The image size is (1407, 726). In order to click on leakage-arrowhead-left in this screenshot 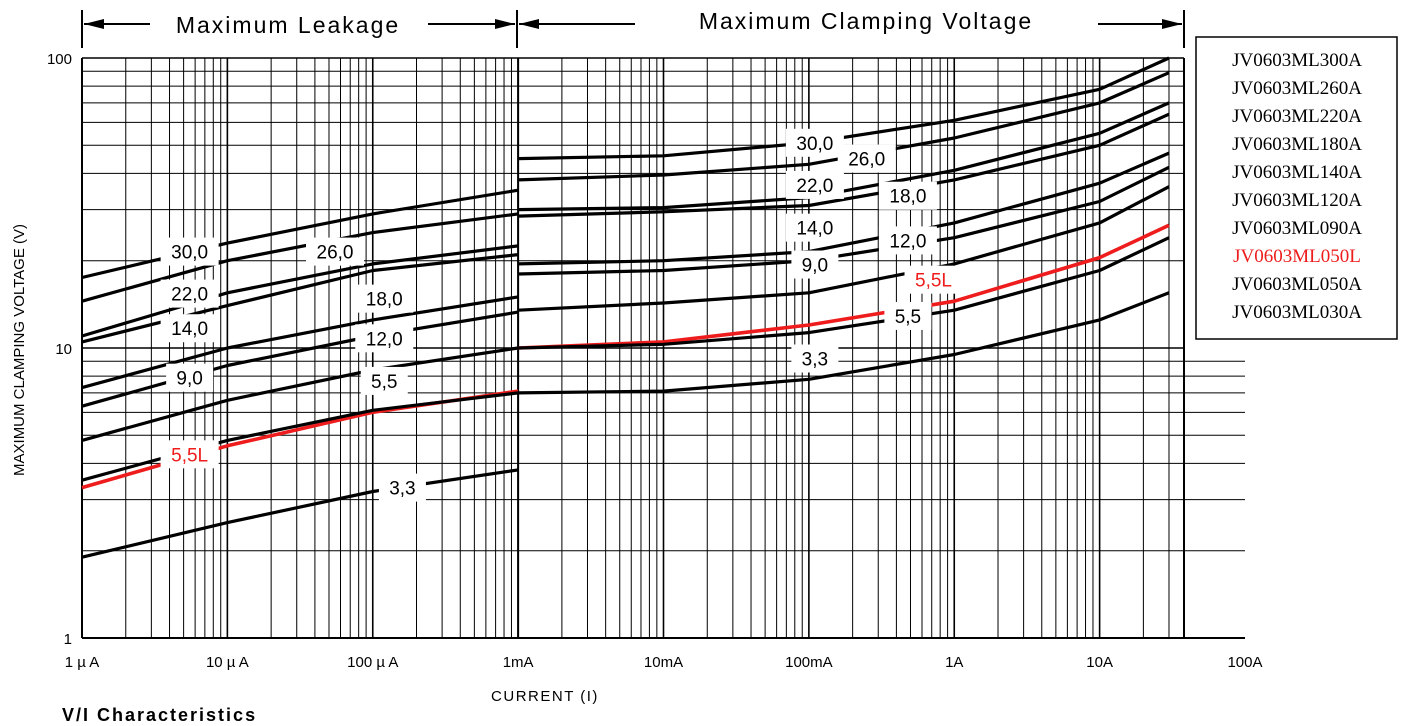, I will do `click(94, 24)`.